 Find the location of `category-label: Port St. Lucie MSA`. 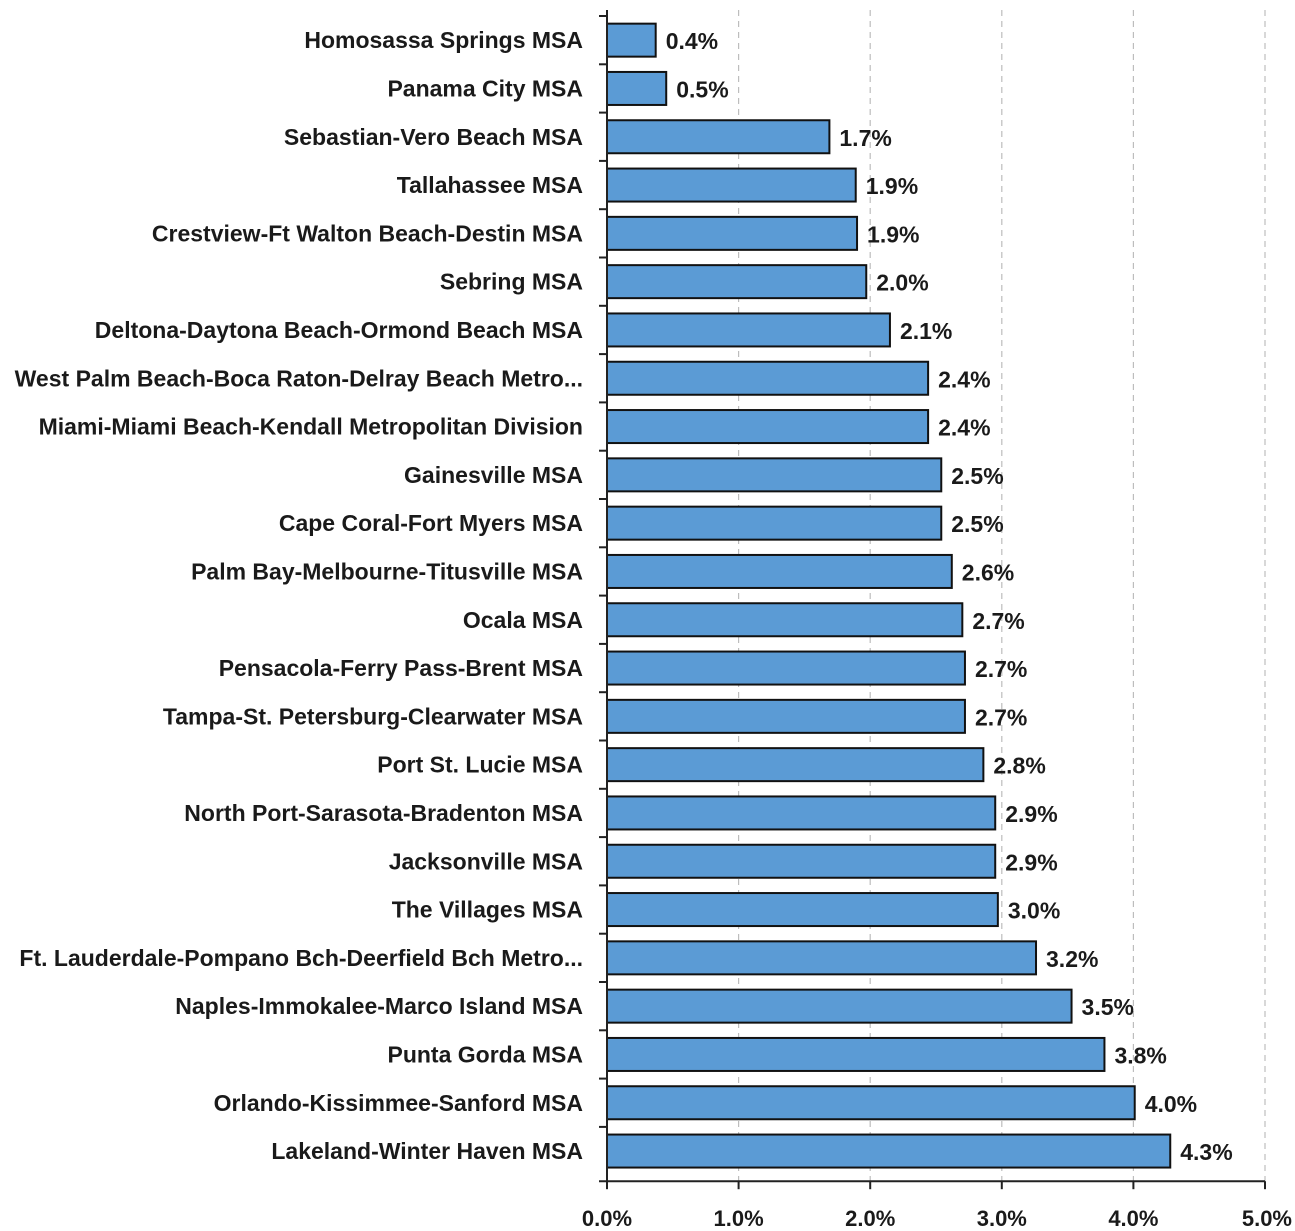

category-label: Port St. Lucie MSA is located at coordinates (480, 765).